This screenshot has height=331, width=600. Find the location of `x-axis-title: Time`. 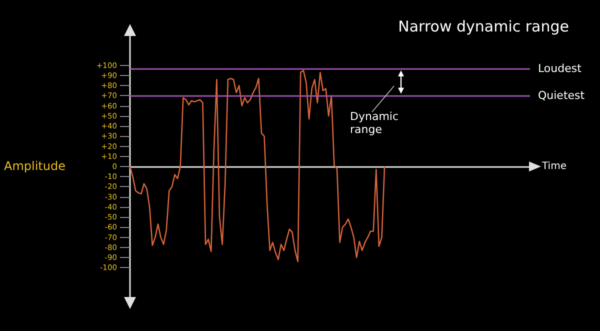

x-axis-title: Time is located at coordinates (553, 166).